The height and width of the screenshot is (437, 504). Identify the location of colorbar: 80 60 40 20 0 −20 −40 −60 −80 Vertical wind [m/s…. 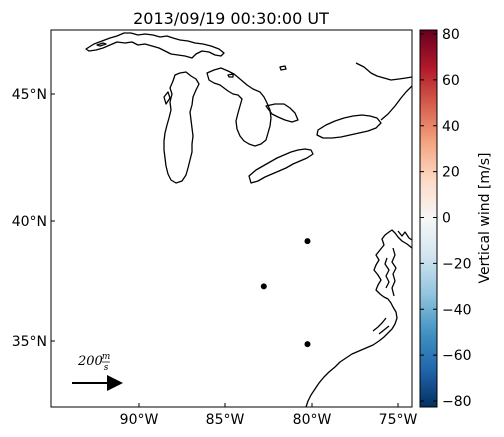
(456, 218).